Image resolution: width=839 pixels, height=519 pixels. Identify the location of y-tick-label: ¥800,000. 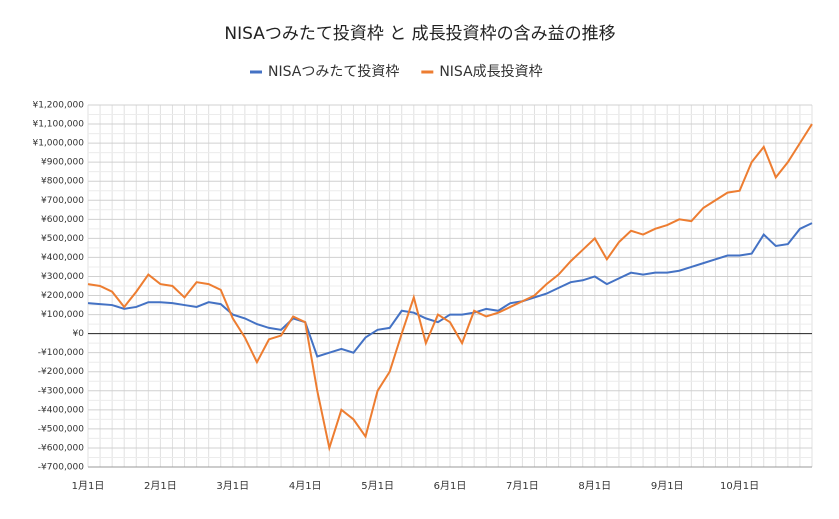
(62, 182).